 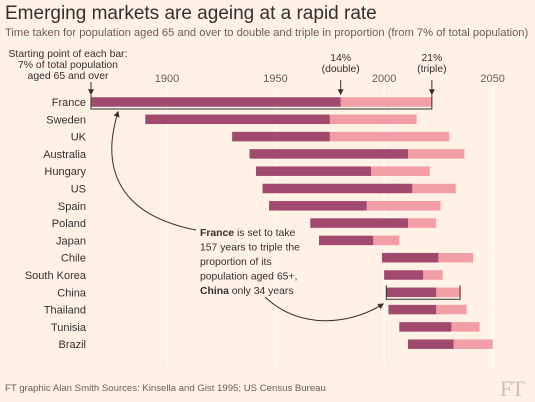 What do you see at coordinates (68, 54) in the screenshot?
I see `start-note-line: Starting point of each bar:` at bounding box center [68, 54].